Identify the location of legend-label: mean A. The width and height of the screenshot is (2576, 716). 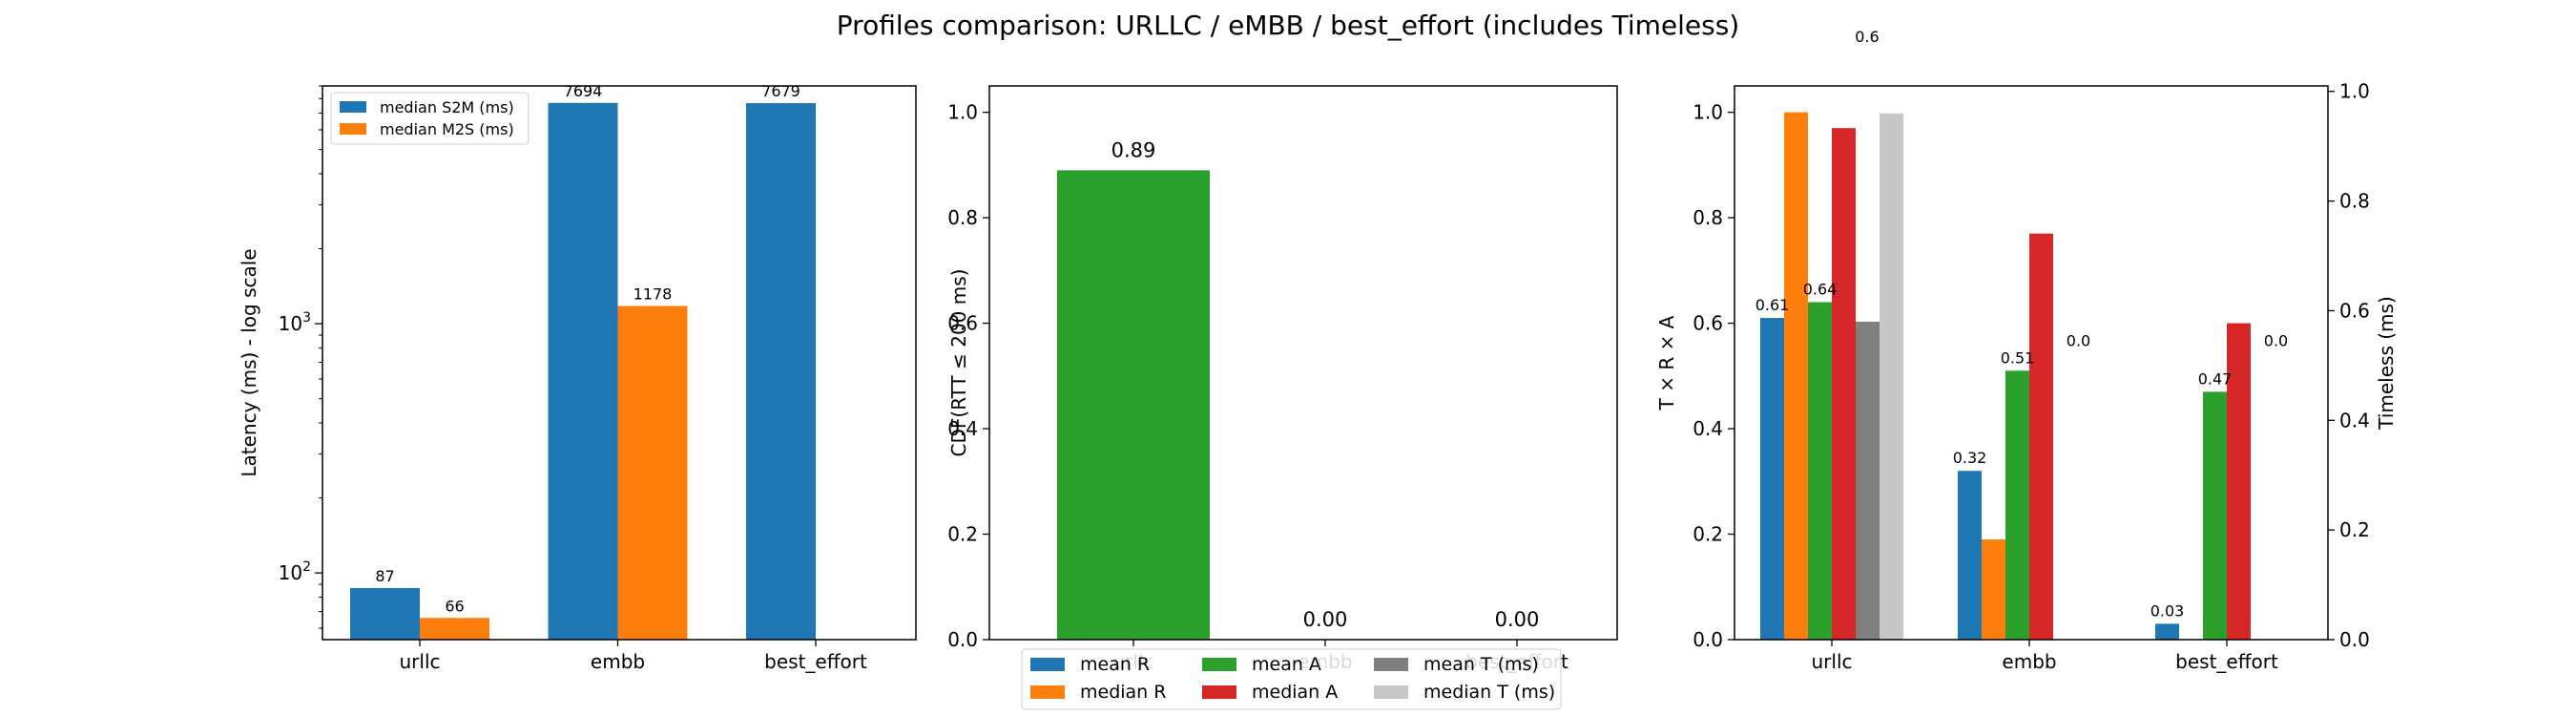
(1286, 664).